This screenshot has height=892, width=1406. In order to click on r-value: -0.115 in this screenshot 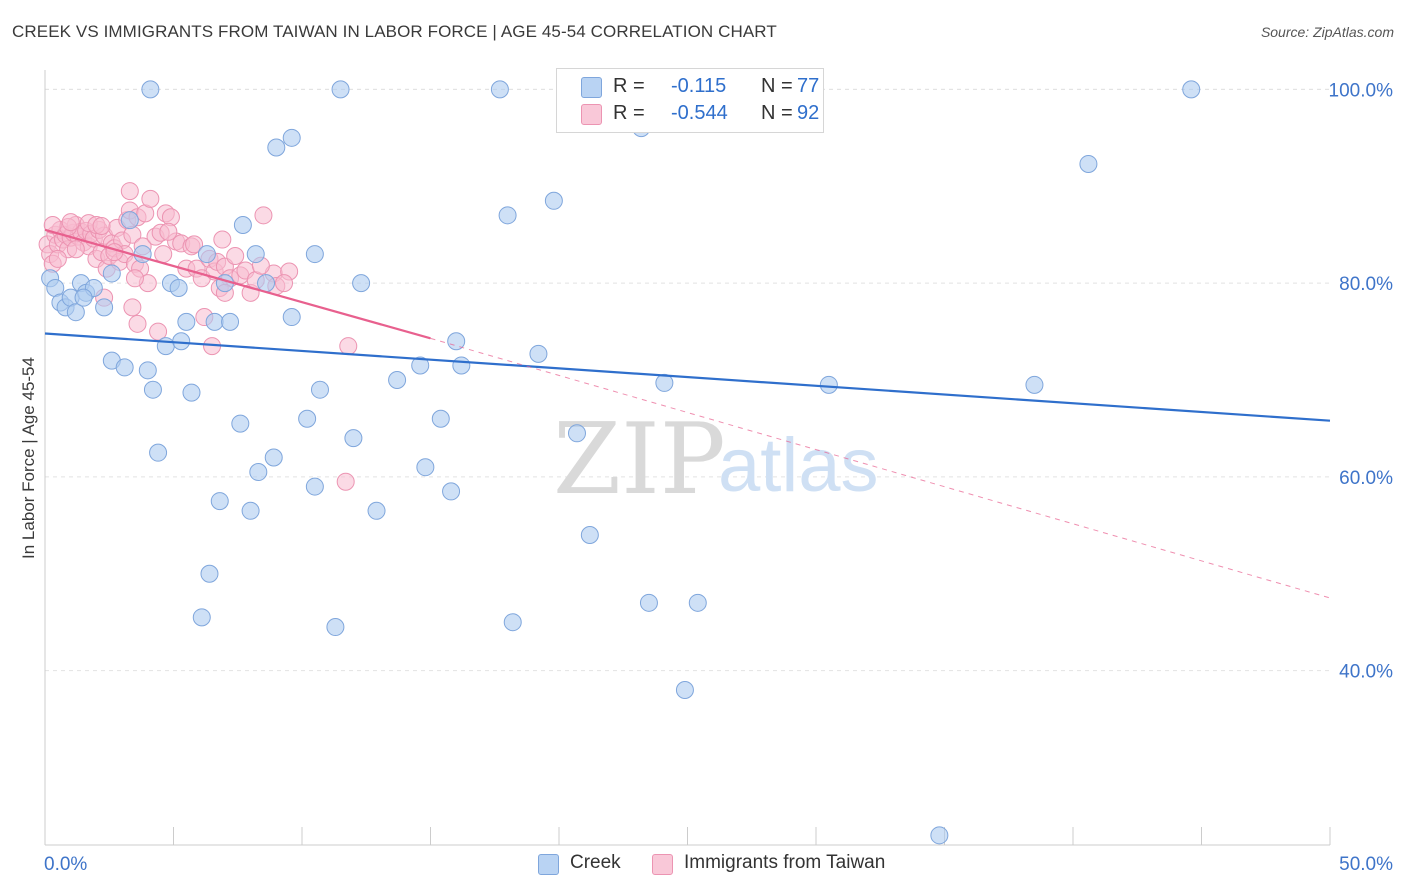, I will do `click(699, 86)`.